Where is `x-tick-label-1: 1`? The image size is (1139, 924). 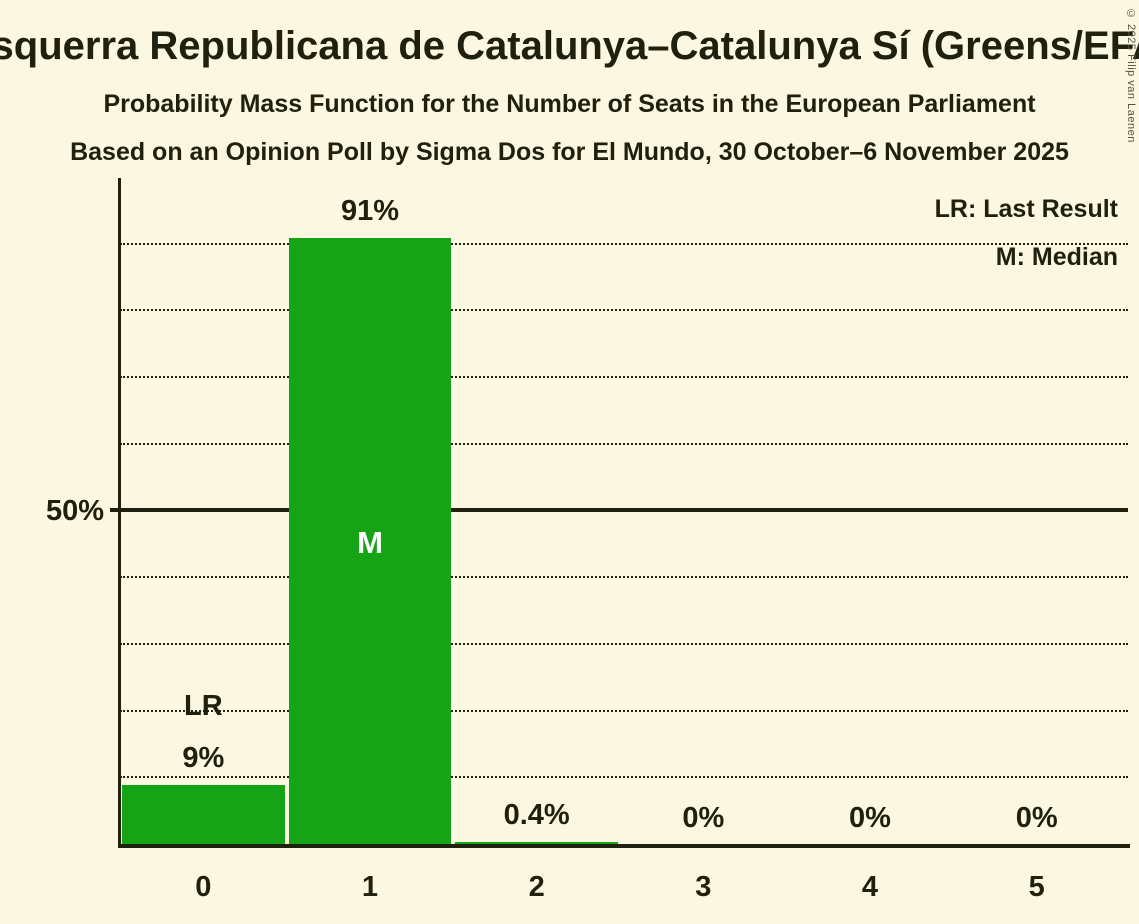
x-tick-label-1: 1 is located at coordinates (370, 887).